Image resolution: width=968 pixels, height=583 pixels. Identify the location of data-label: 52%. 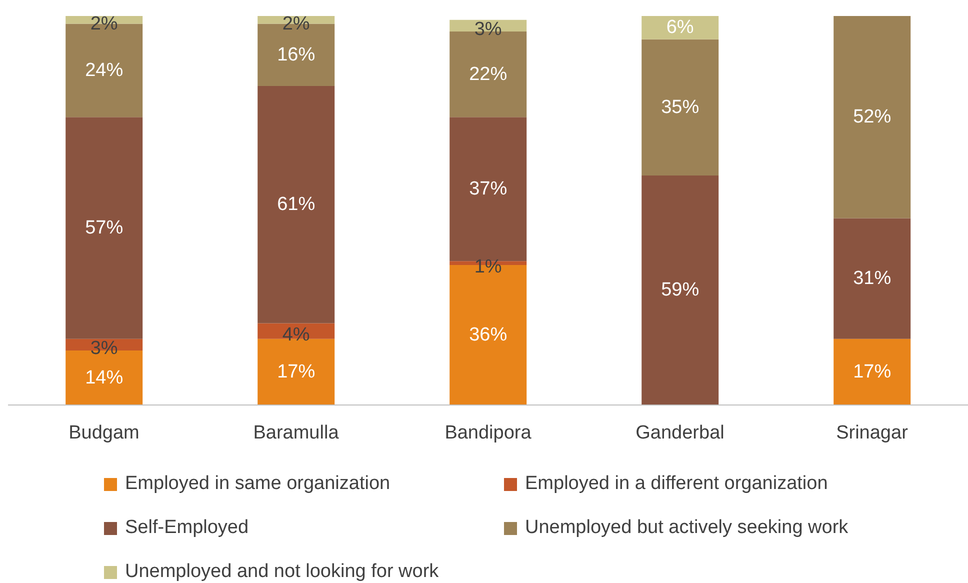
(872, 117).